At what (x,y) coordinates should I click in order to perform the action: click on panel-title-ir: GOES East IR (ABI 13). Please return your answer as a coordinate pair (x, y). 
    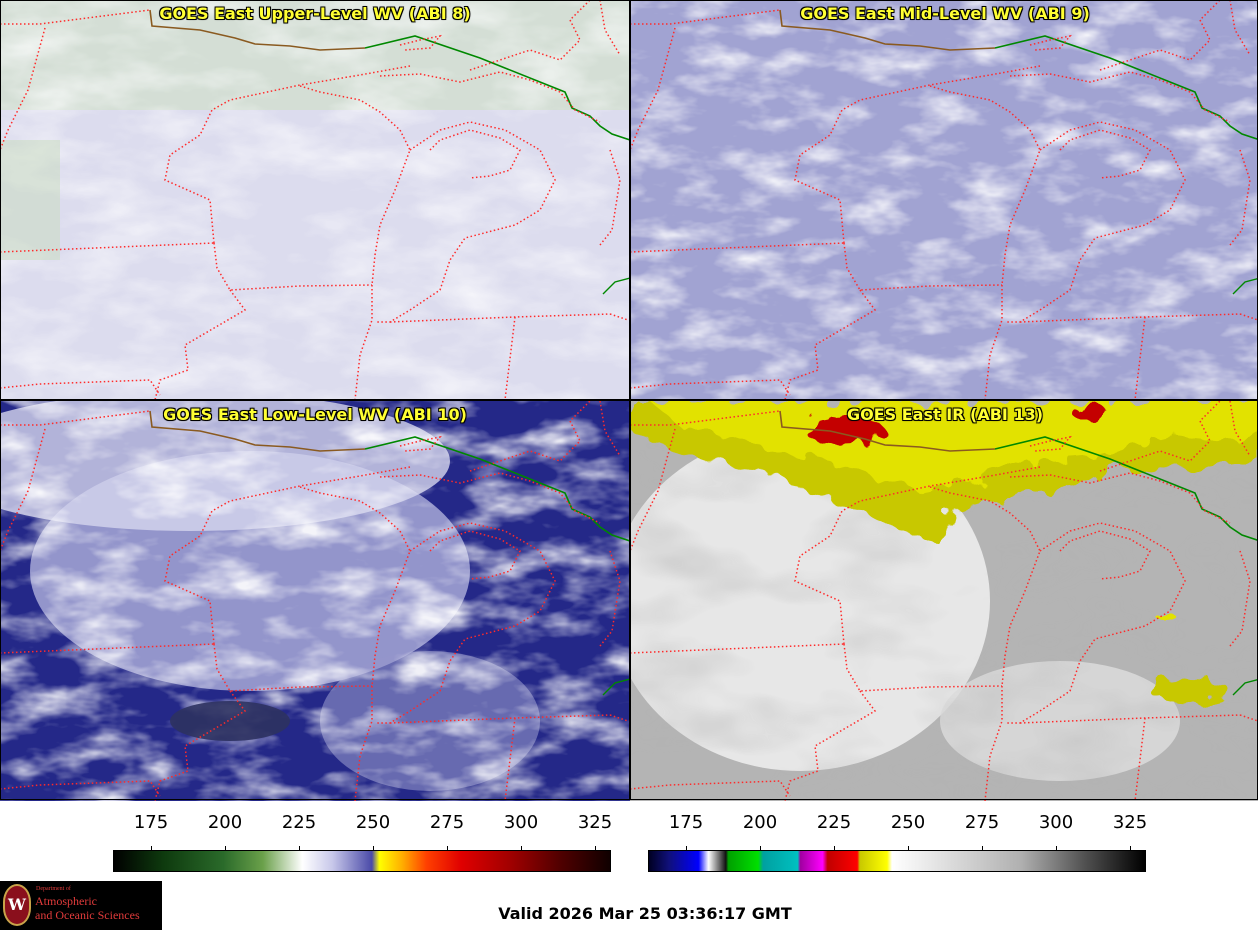
    Looking at the image, I should click on (945, 414).